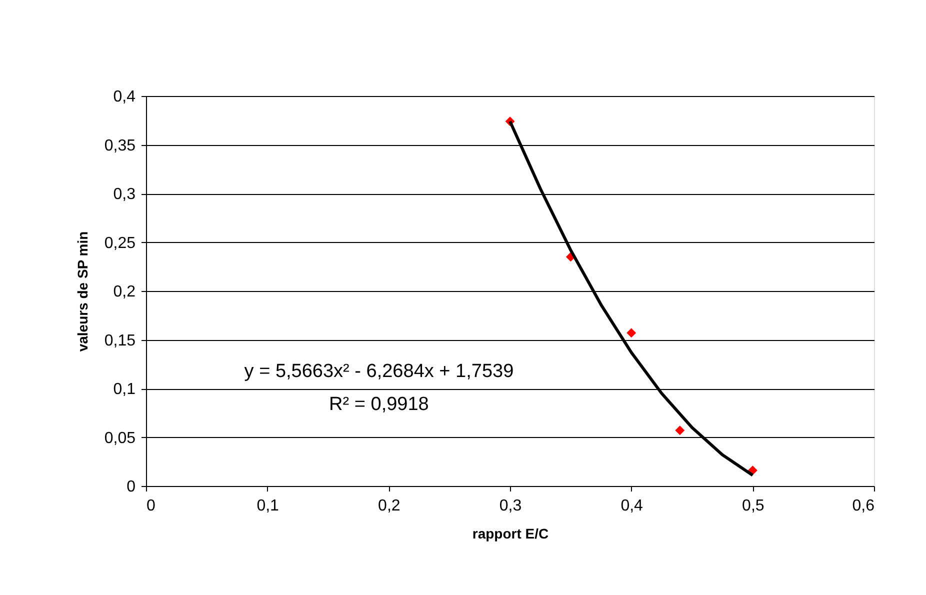  I want to click on y-tick-label: 0,1, so click(124, 389).